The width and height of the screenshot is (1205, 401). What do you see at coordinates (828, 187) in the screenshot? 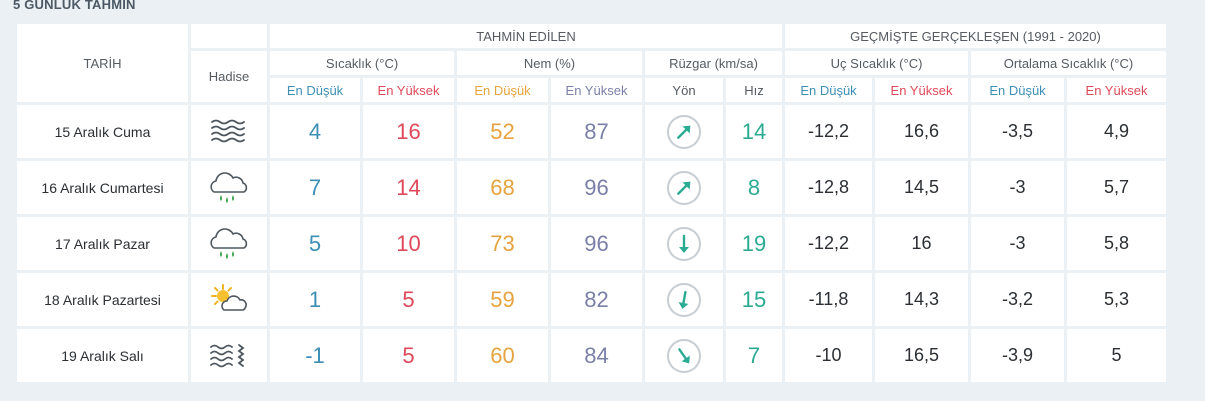
I see `ext-low-cell: -12,8` at bounding box center [828, 187].